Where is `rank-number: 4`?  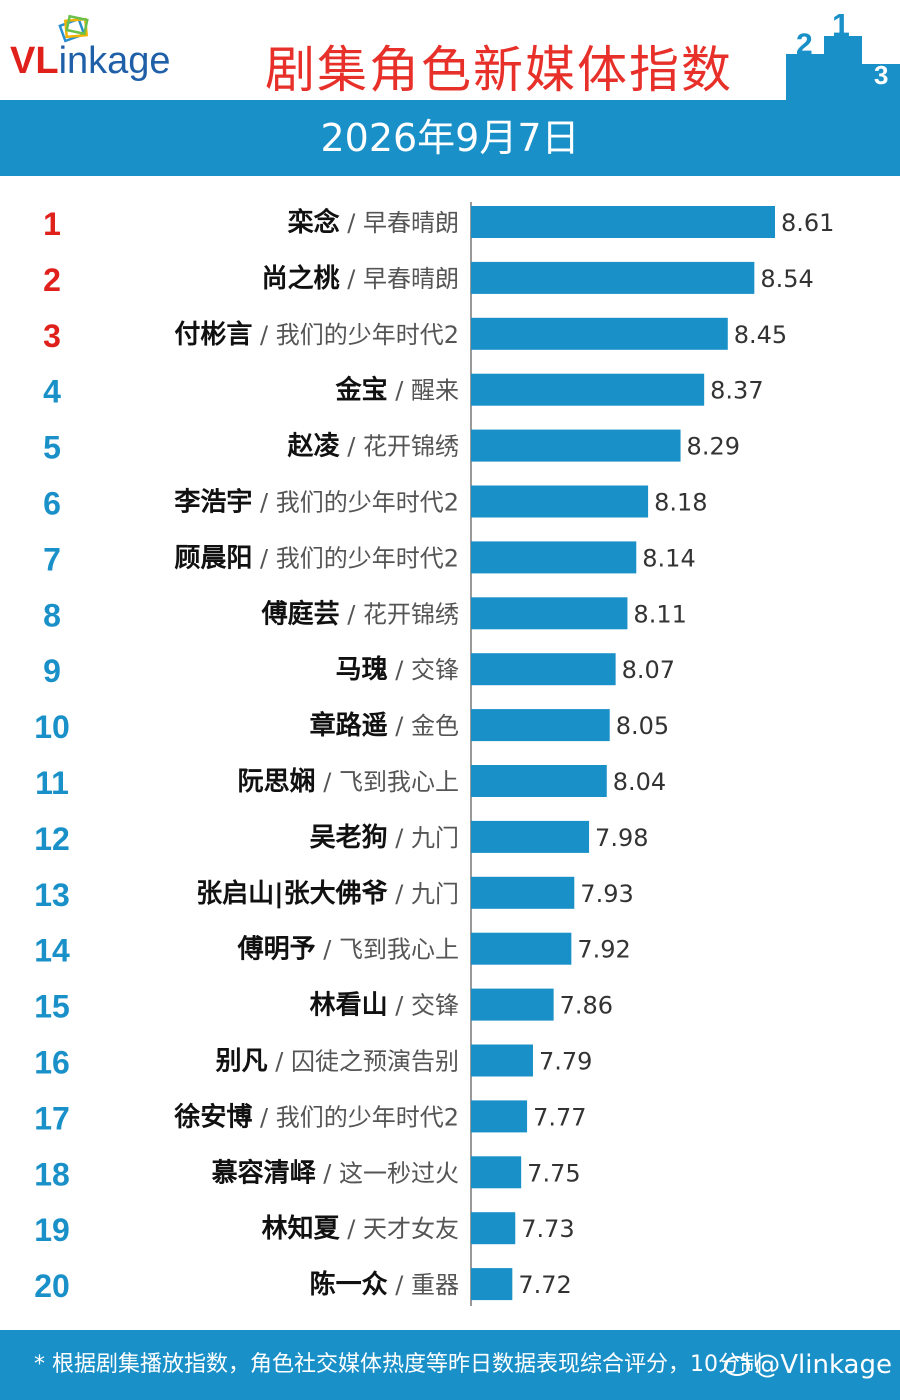
rank-number: 4 is located at coordinates (52, 392).